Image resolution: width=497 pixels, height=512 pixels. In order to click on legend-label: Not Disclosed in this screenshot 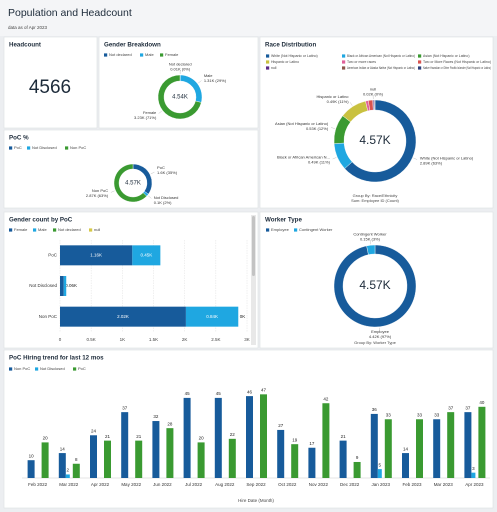, I will do `click(52, 368)`.